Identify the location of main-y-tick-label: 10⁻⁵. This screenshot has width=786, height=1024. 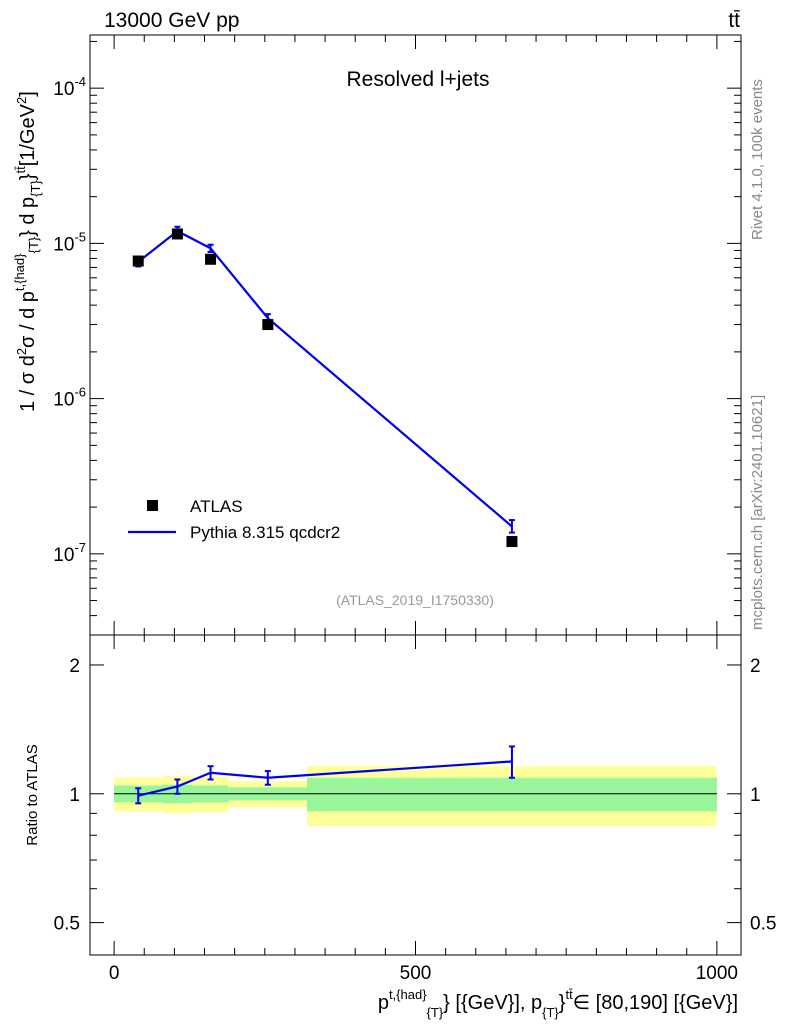
(69, 242).